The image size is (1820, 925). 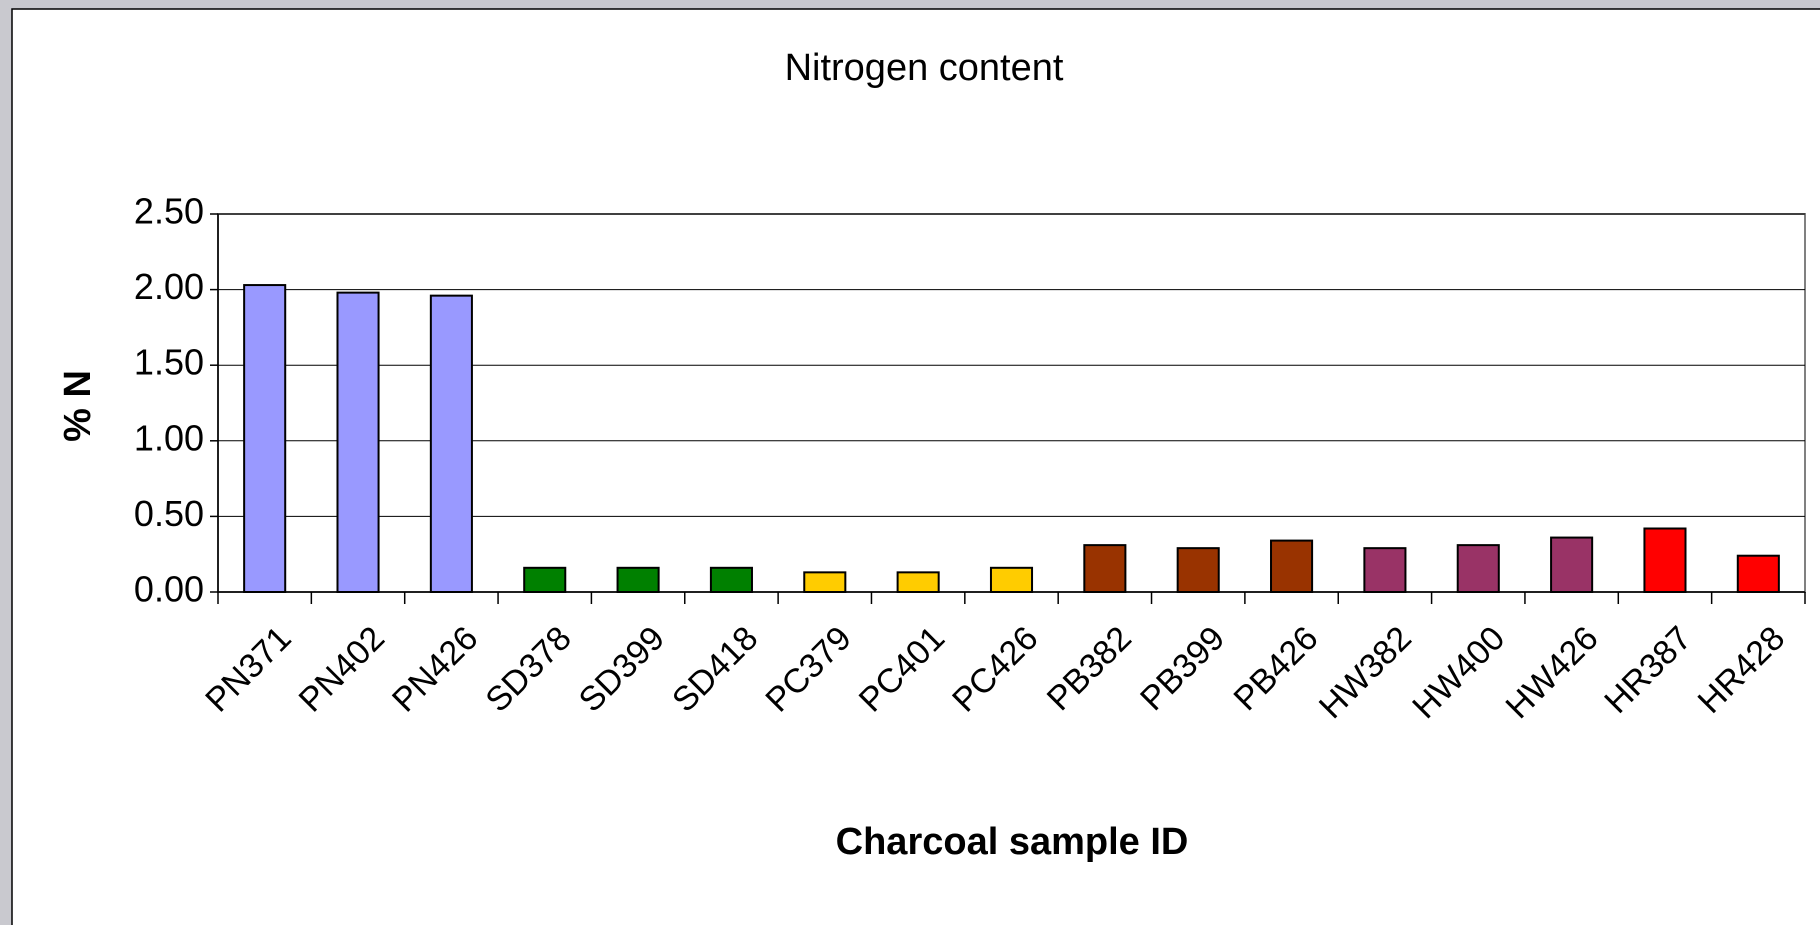 What do you see at coordinates (924, 68) in the screenshot?
I see `chart-title: Nitrogen content` at bounding box center [924, 68].